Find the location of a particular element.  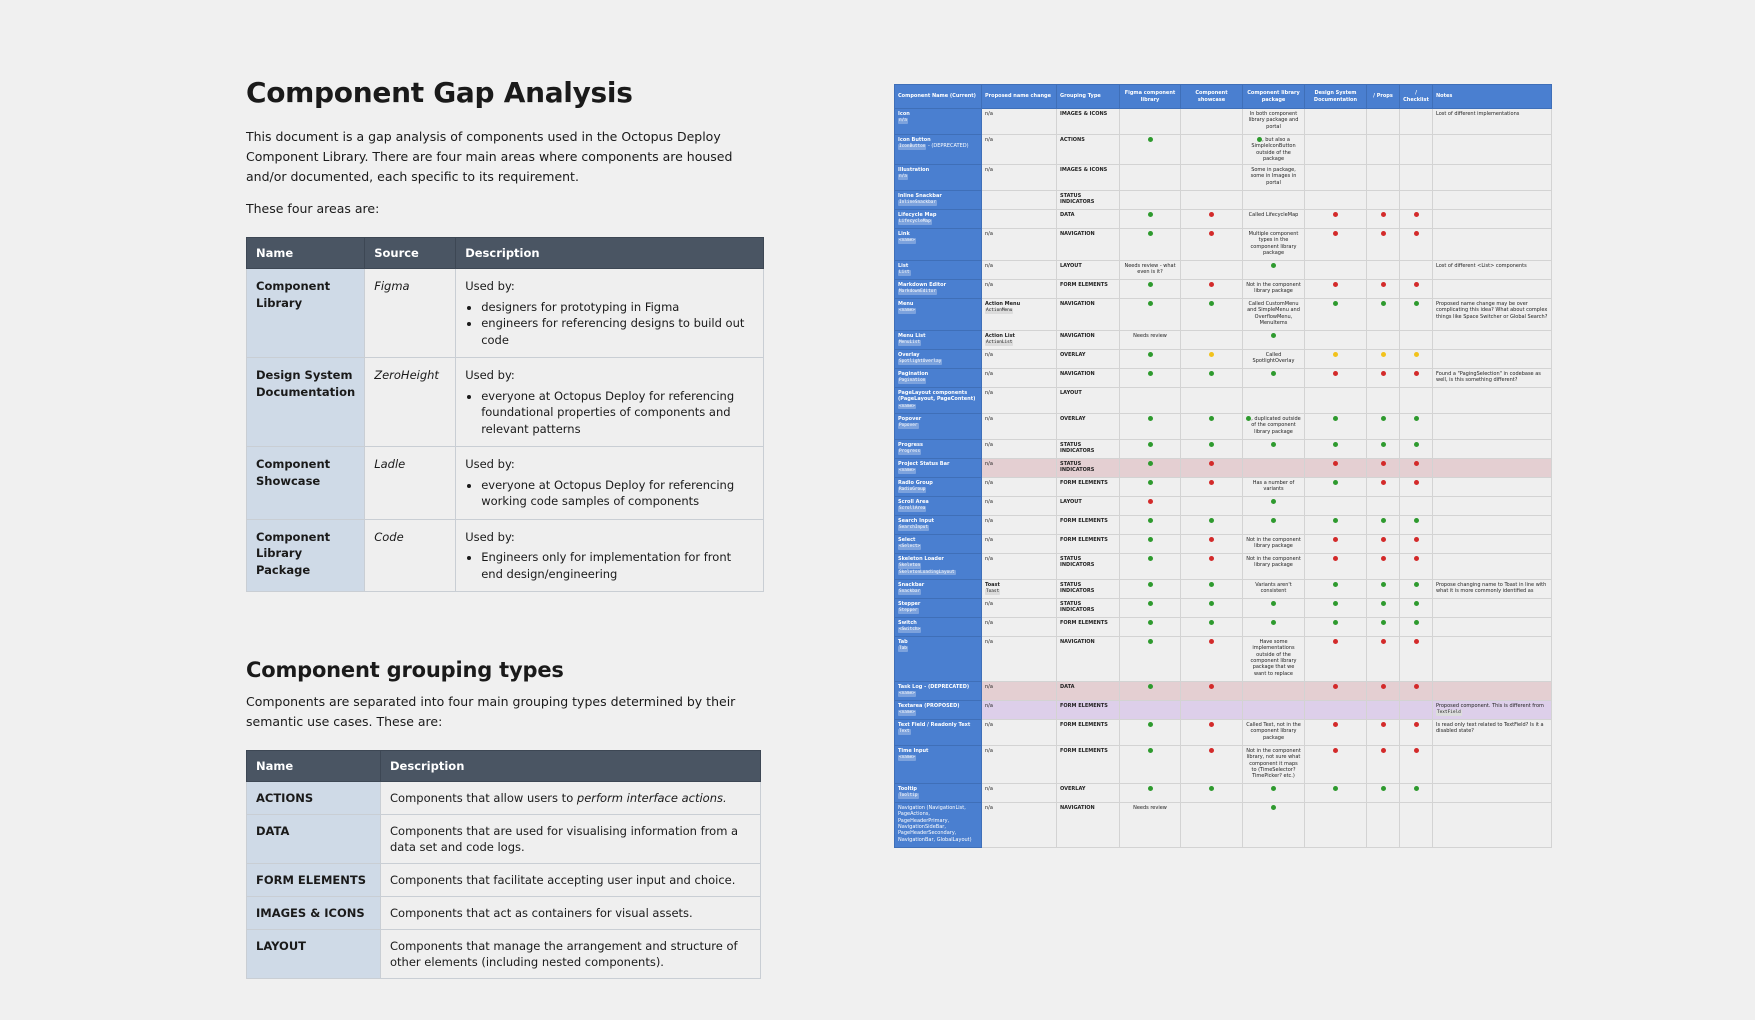

cell-text: Needs review - what even is it? is located at coordinates (1150, 269).